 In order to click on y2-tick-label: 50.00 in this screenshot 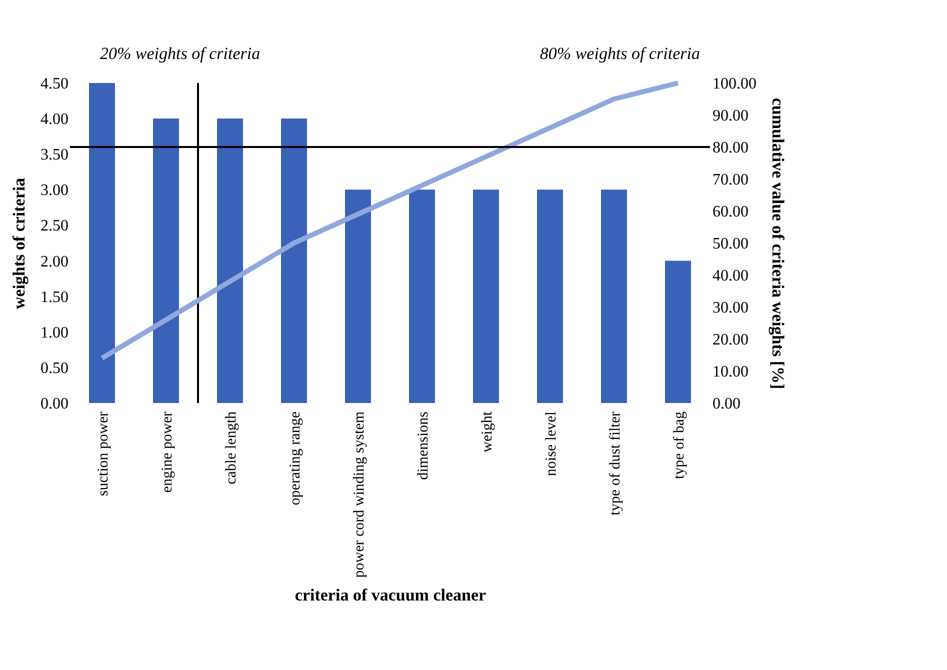, I will do `click(730, 244)`.